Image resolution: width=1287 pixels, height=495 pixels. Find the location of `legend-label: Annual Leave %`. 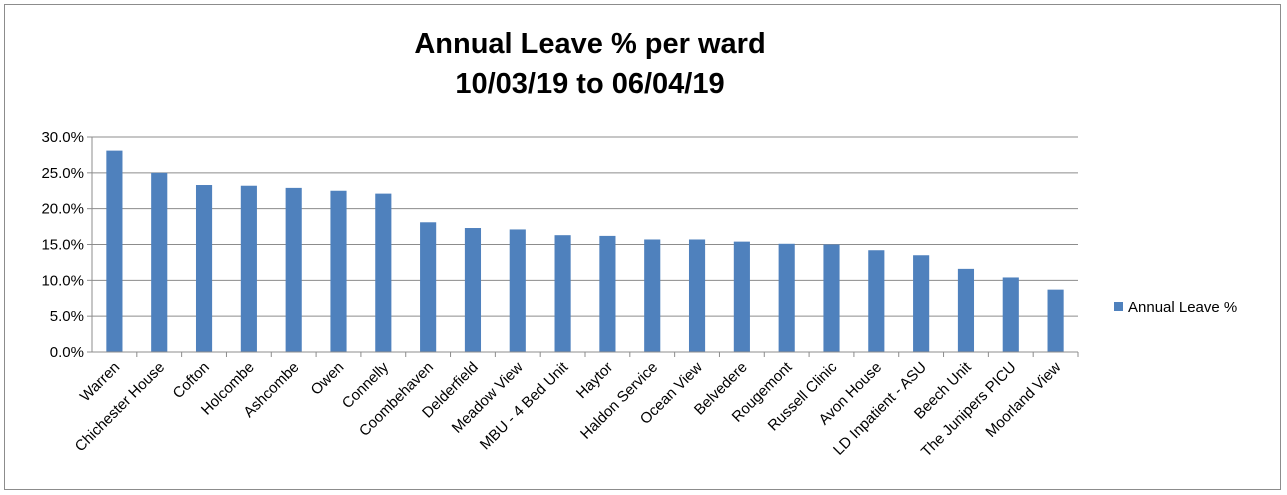

legend-label: Annual Leave % is located at coordinates (1182, 307).